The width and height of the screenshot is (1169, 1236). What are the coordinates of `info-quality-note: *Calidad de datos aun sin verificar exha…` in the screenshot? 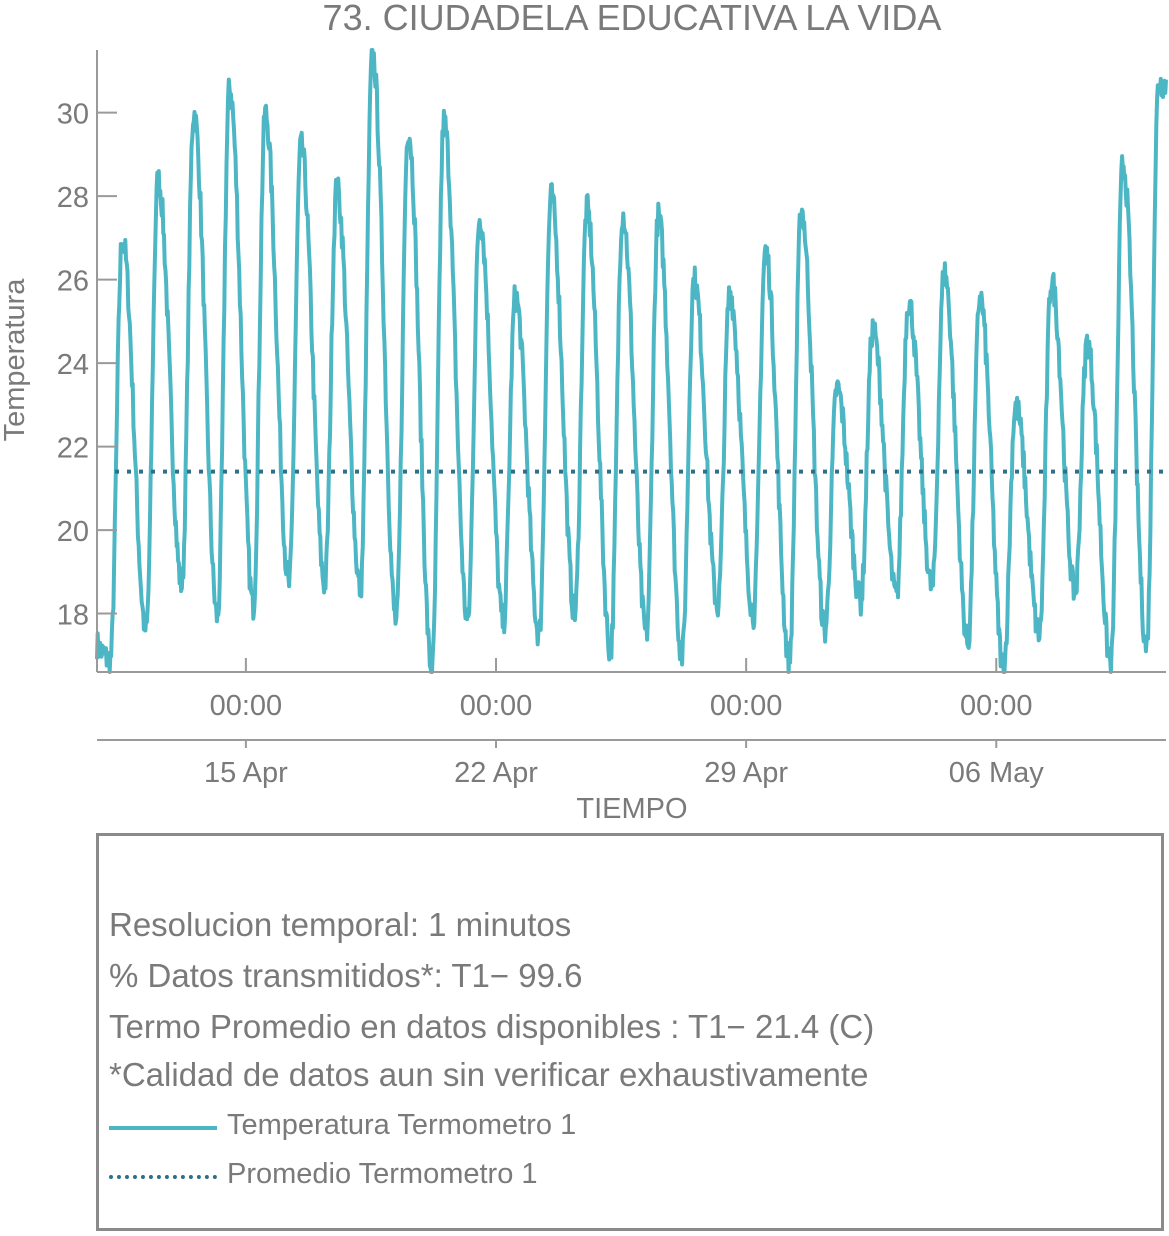 It's located at (489, 1074).